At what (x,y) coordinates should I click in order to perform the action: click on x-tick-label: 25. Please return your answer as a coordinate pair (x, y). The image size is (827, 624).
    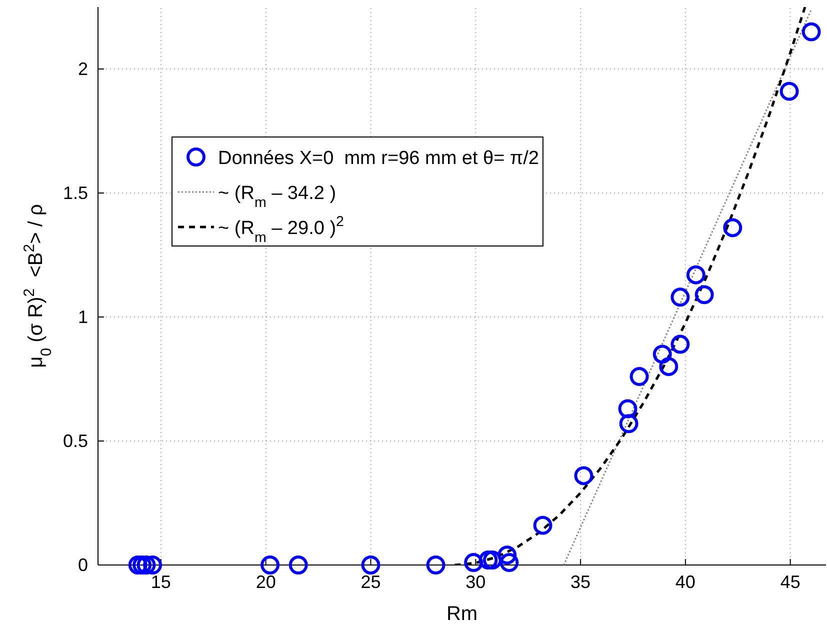
    Looking at the image, I should click on (370, 582).